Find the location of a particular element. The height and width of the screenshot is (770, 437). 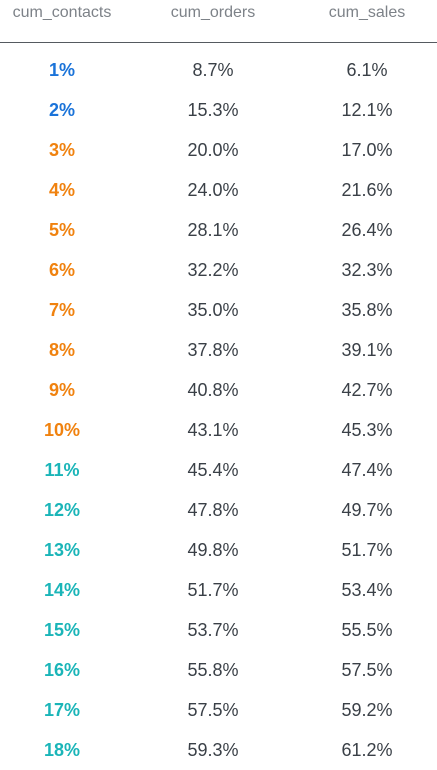

cum-contacts-cell: 5% is located at coordinates (61, 230).